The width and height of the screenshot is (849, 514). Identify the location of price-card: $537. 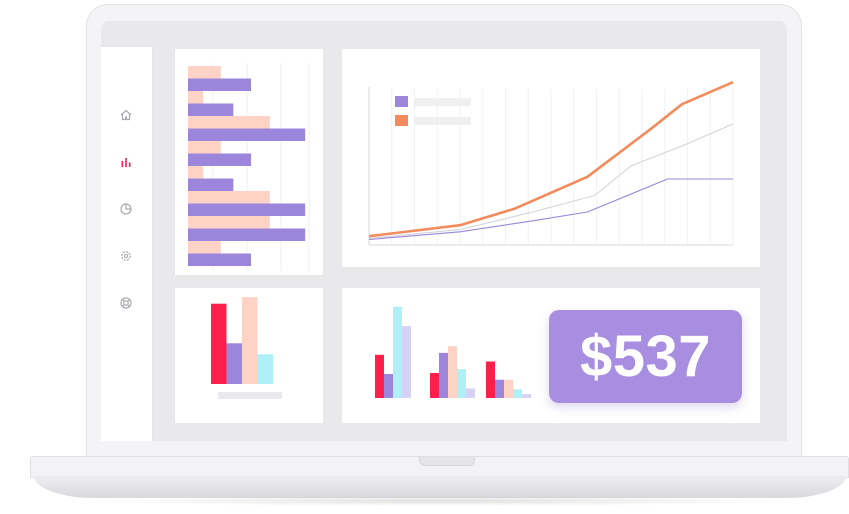
(645, 356).